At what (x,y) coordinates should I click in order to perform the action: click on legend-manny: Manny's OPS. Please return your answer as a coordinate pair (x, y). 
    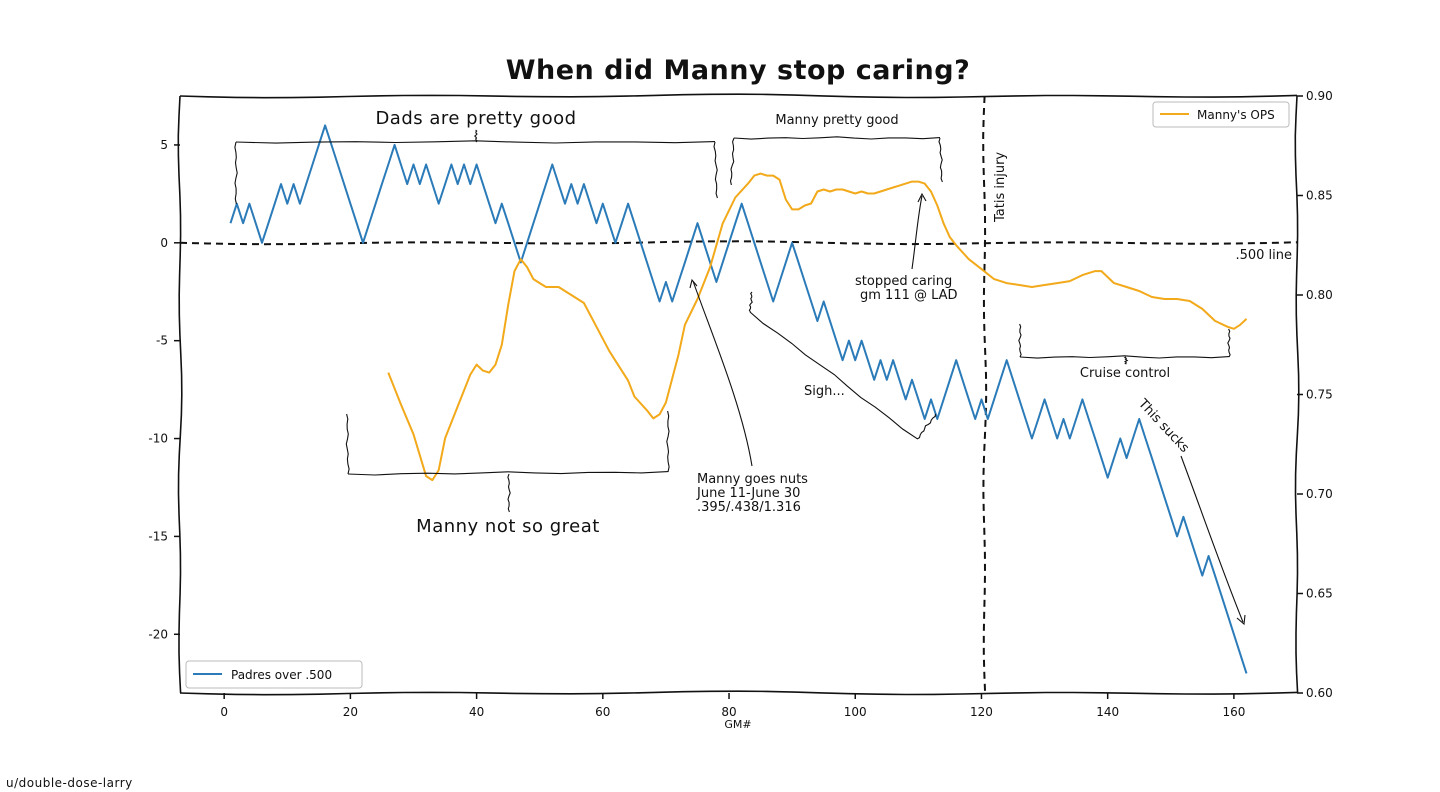
    Looking at the image, I should click on (1221, 114).